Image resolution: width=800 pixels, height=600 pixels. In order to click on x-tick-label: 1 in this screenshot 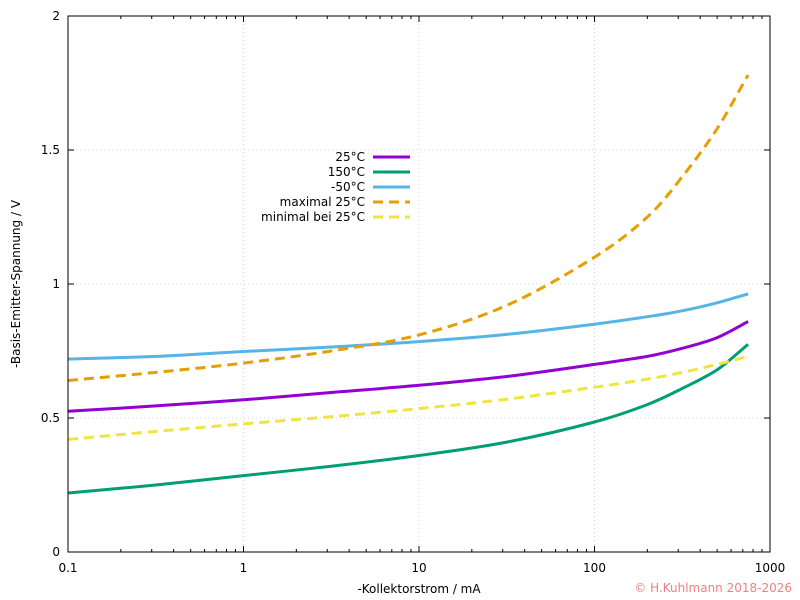, I will do `click(244, 568)`.